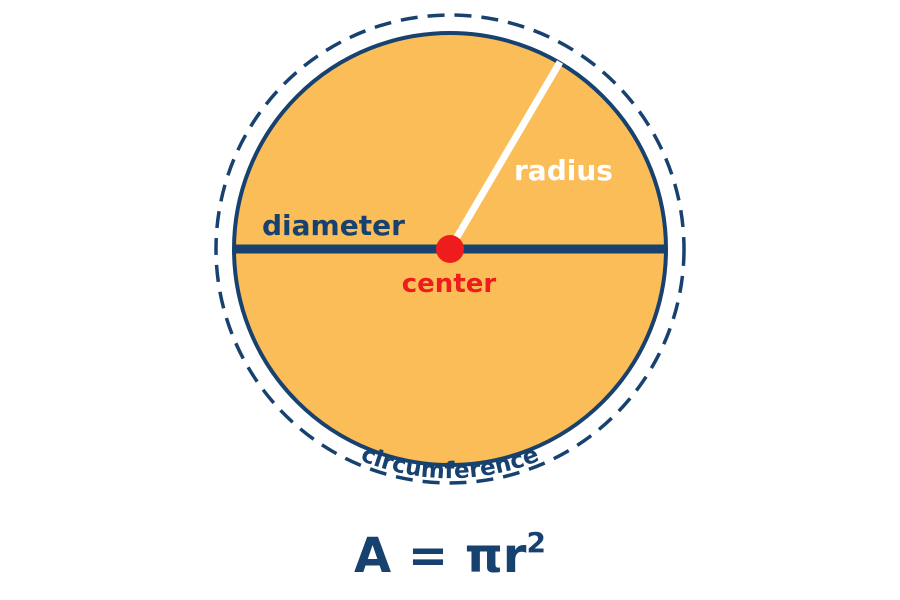 The image size is (900, 600). I want to click on area-formula-exponent: 2, so click(536, 542).